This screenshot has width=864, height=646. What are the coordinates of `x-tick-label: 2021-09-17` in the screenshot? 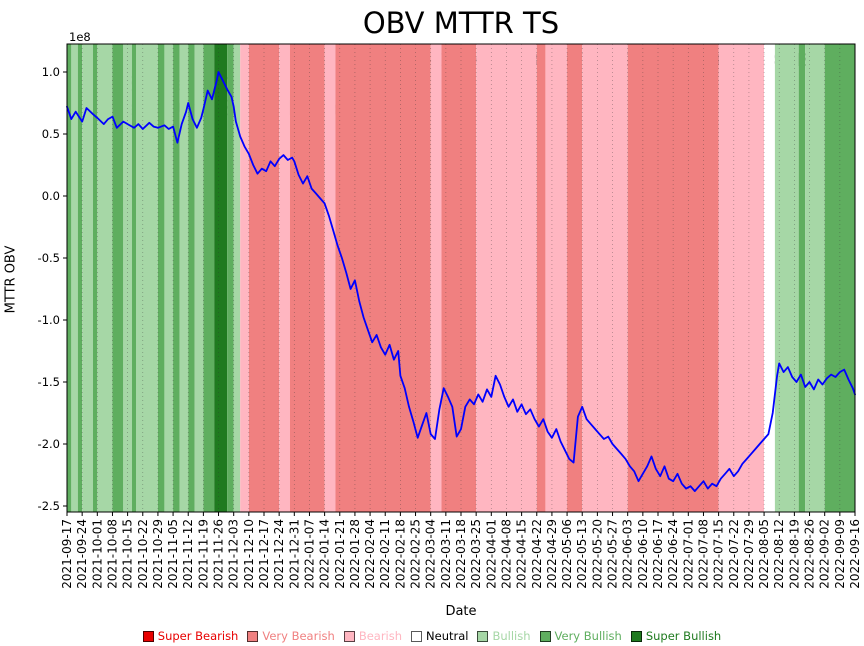 It's located at (67, 554).